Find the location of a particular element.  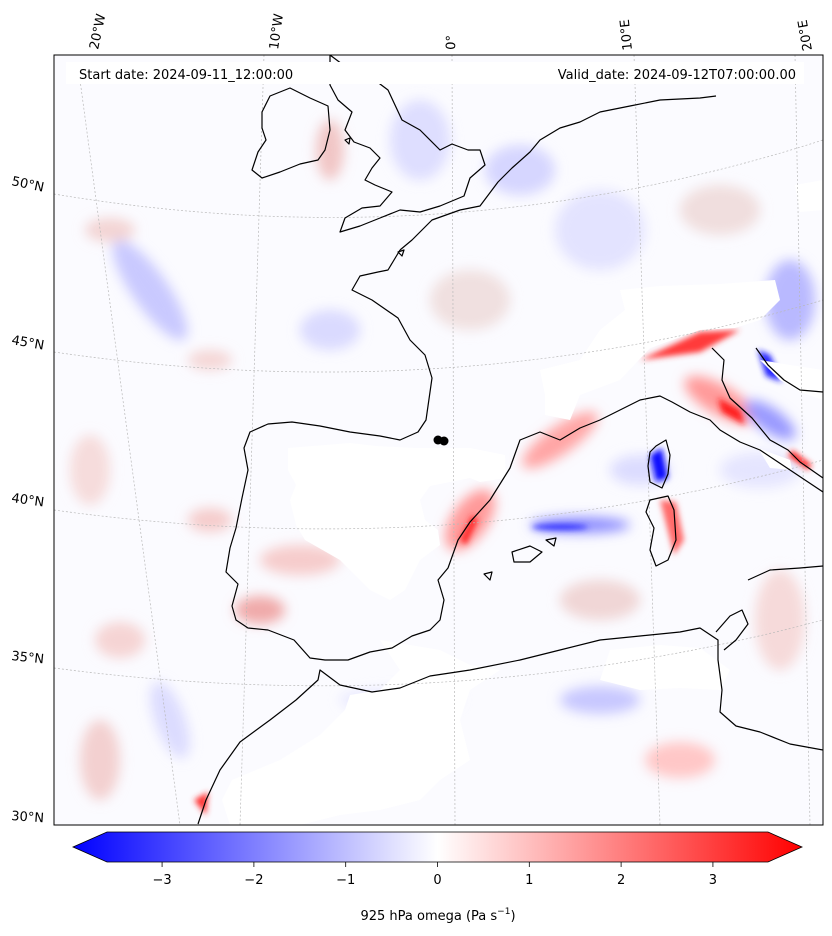

latitude-labels: 50°N 45°N 40°N 35°N 30°N is located at coordinates (27, 500).